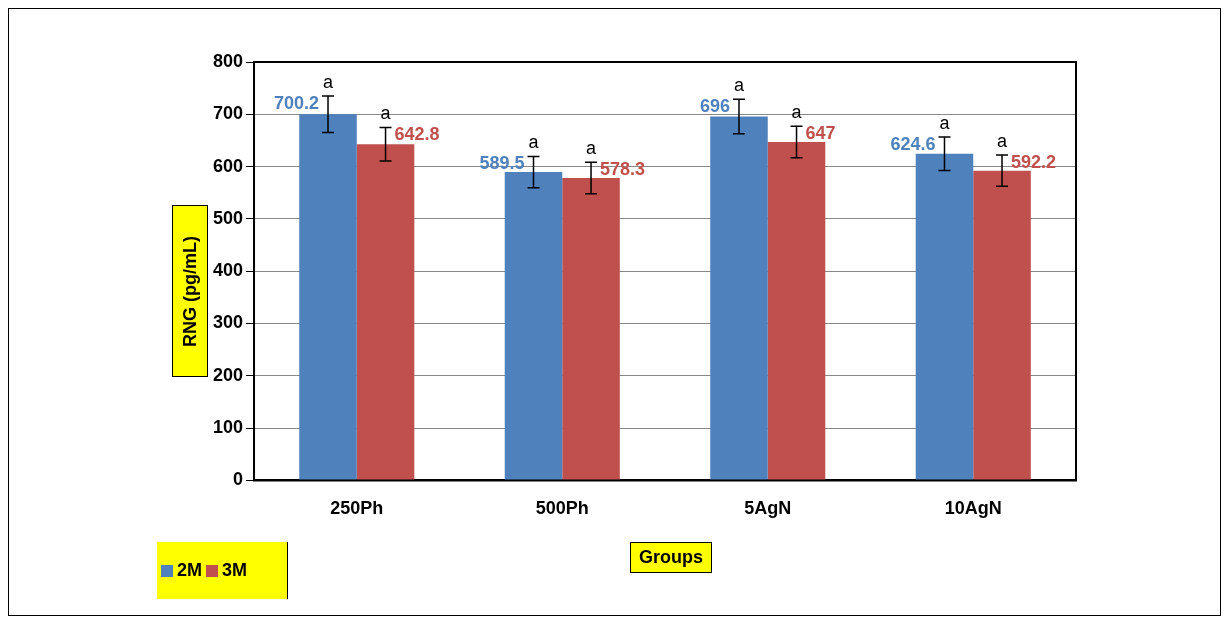 Image resolution: width=1231 pixels, height=625 pixels. I want to click on y-tick-label: 100, so click(228, 427).